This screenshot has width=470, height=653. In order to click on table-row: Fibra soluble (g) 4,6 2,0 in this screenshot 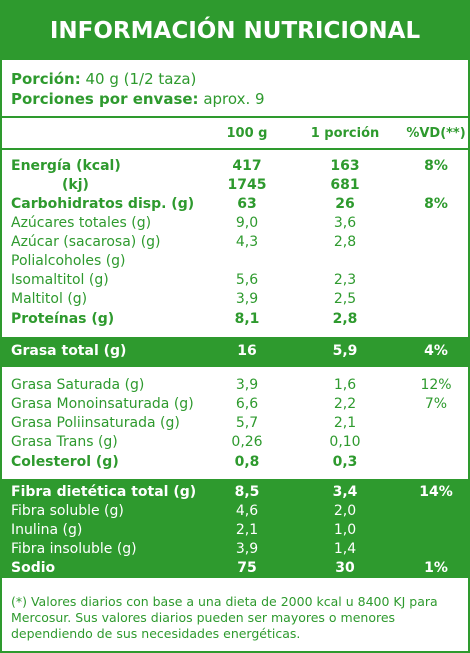, I will do `click(235, 511)`.